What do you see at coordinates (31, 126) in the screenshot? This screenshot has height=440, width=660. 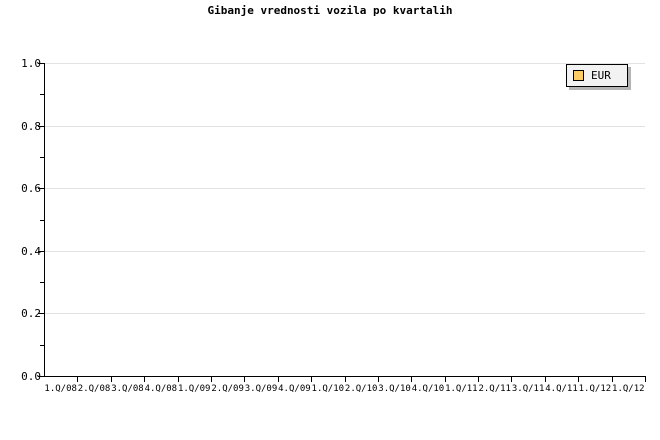 I see `y-axis-label: 0.8` at bounding box center [31, 126].